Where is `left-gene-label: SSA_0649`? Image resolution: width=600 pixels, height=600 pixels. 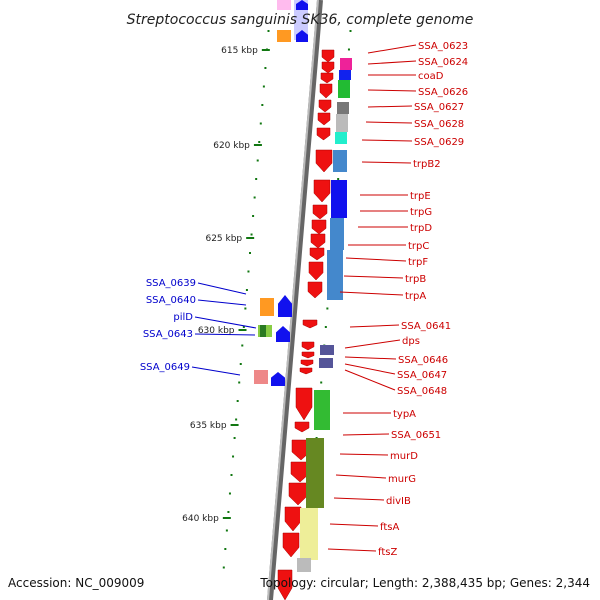 left-gene-label: SSA_0649 is located at coordinates (165, 367).